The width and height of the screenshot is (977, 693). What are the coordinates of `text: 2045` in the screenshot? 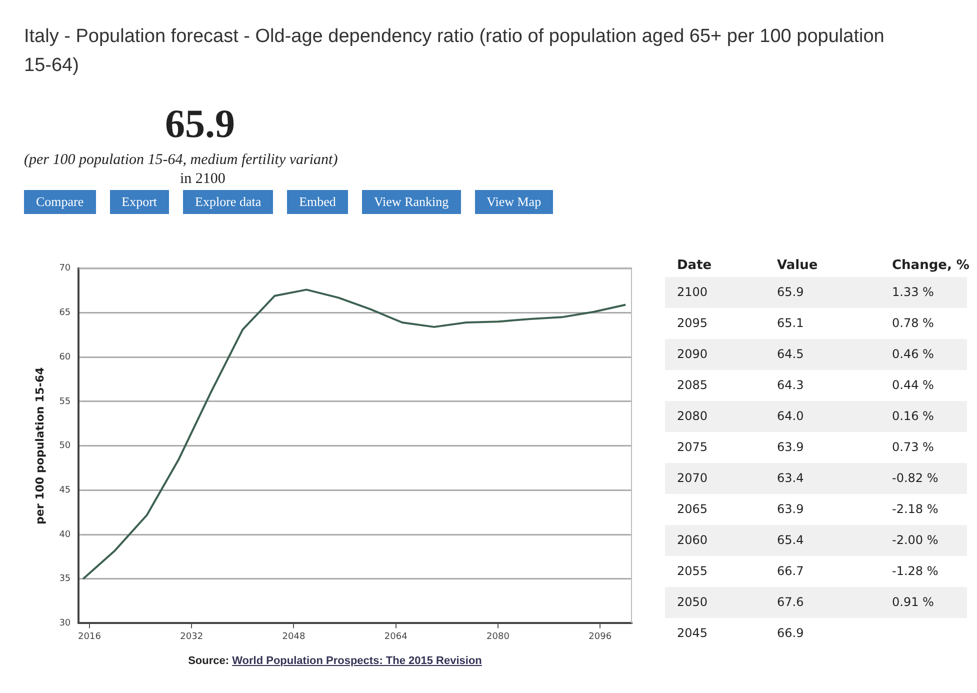 It's located at (692, 633).